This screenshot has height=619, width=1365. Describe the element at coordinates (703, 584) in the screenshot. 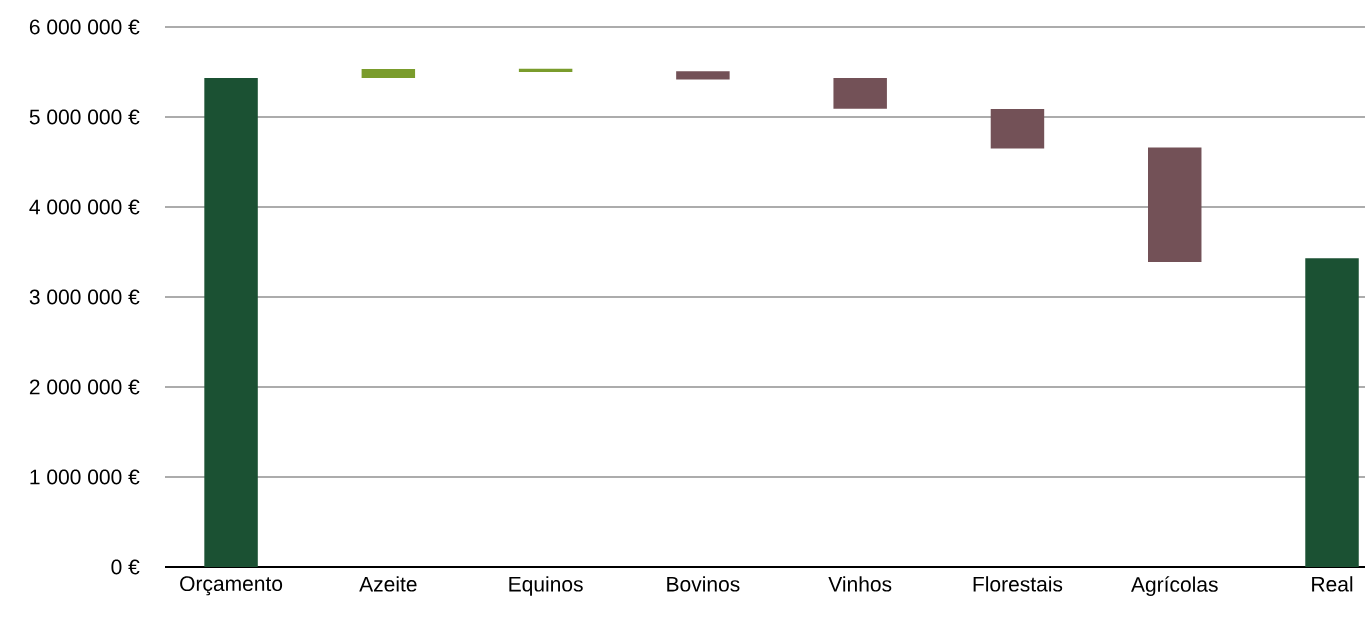

I see `x-tick-label: Bovinos` at that location.